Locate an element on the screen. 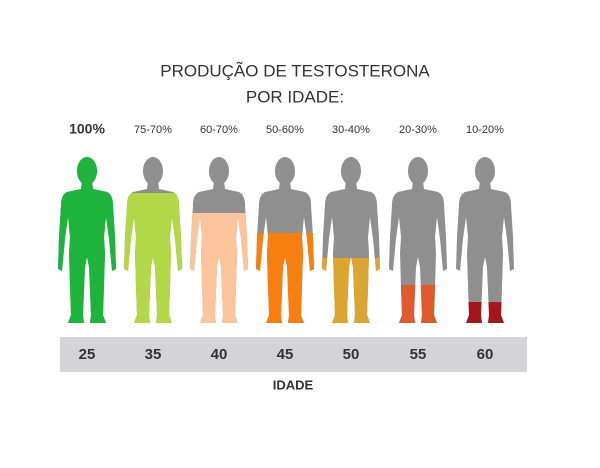  title-line: POR IDADE: is located at coordinates (295, 96).